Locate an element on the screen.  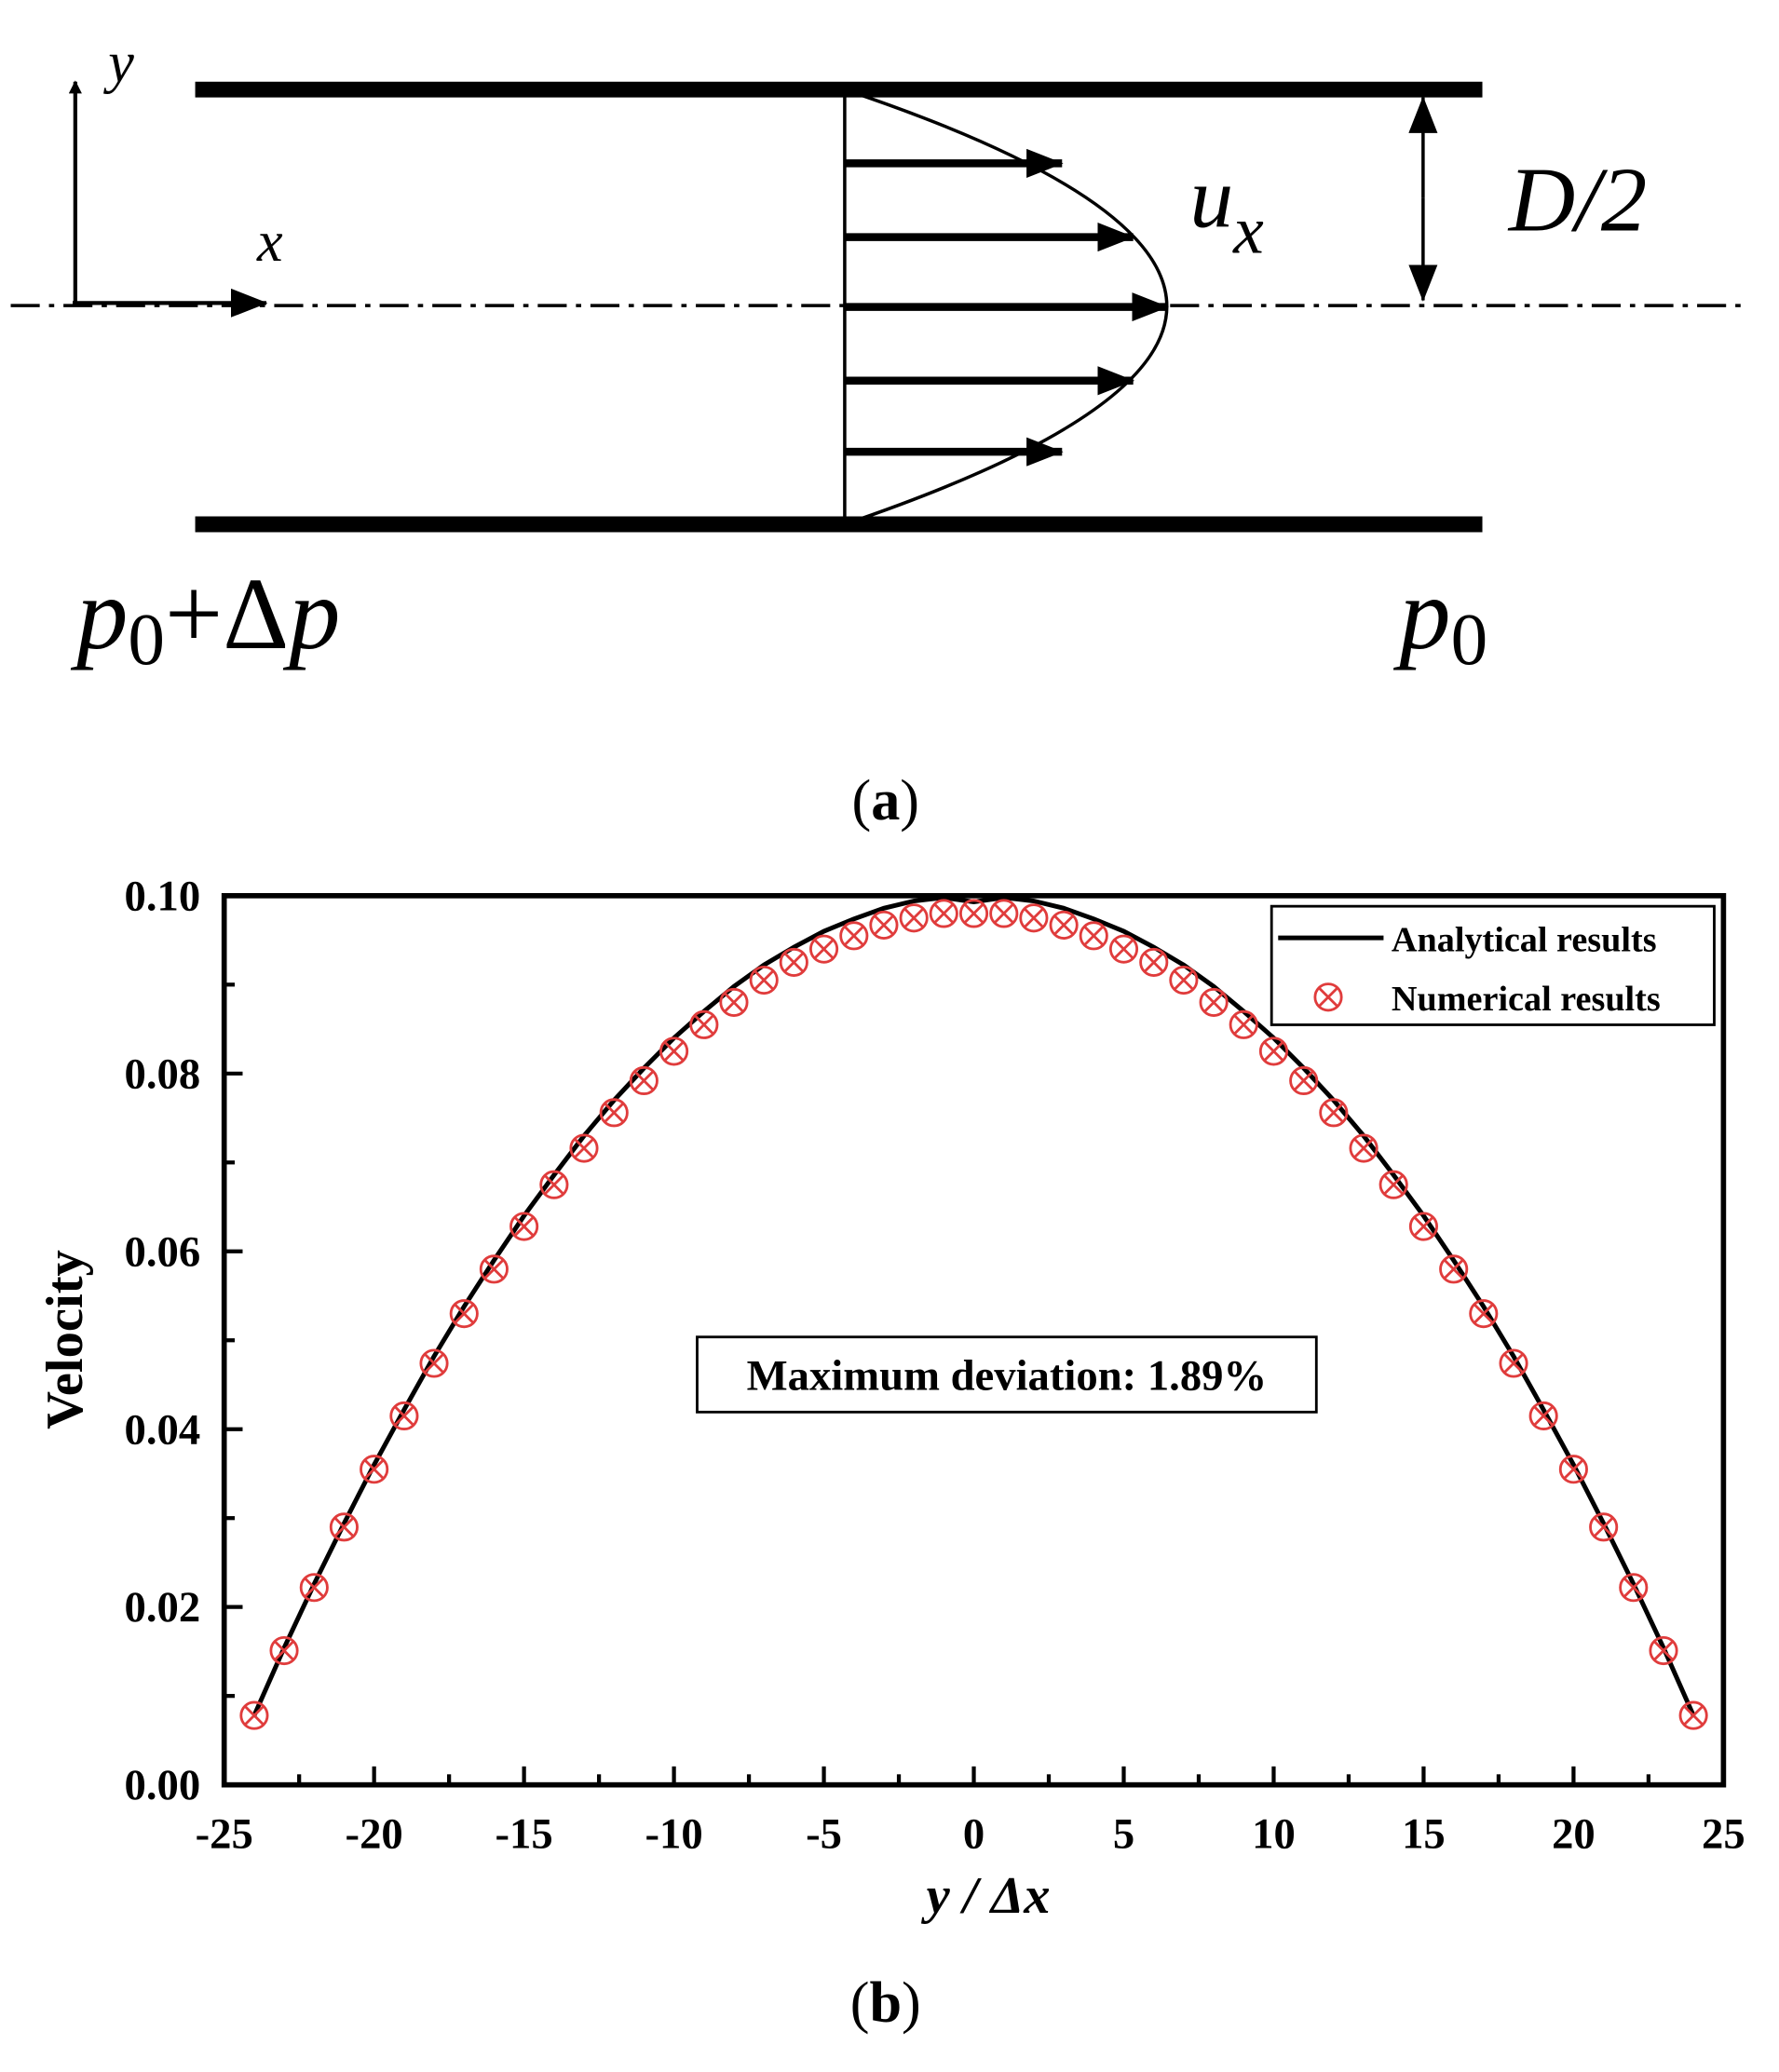
x-tick-label: 5 is located at coordinates (1124, 1834).